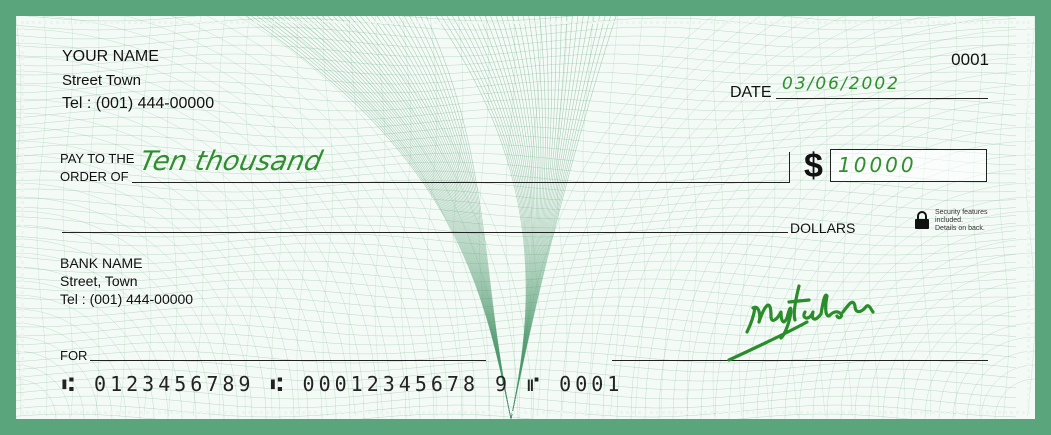  What do you see at coordinates (425, 232) in the screenshot?
I see `words-line` at bounding box center [425, 232].